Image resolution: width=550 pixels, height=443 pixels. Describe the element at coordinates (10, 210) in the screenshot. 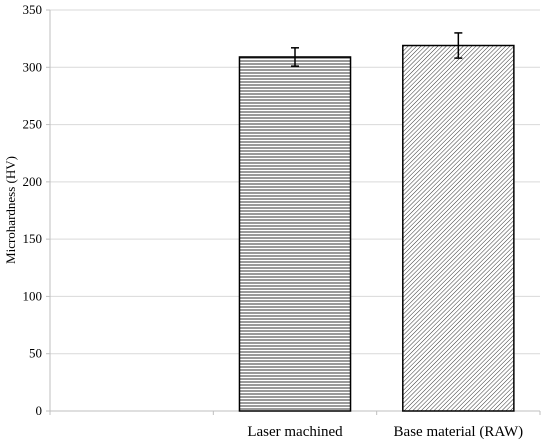

I see `y-axis-title: Microhardness (HV)` at that location.